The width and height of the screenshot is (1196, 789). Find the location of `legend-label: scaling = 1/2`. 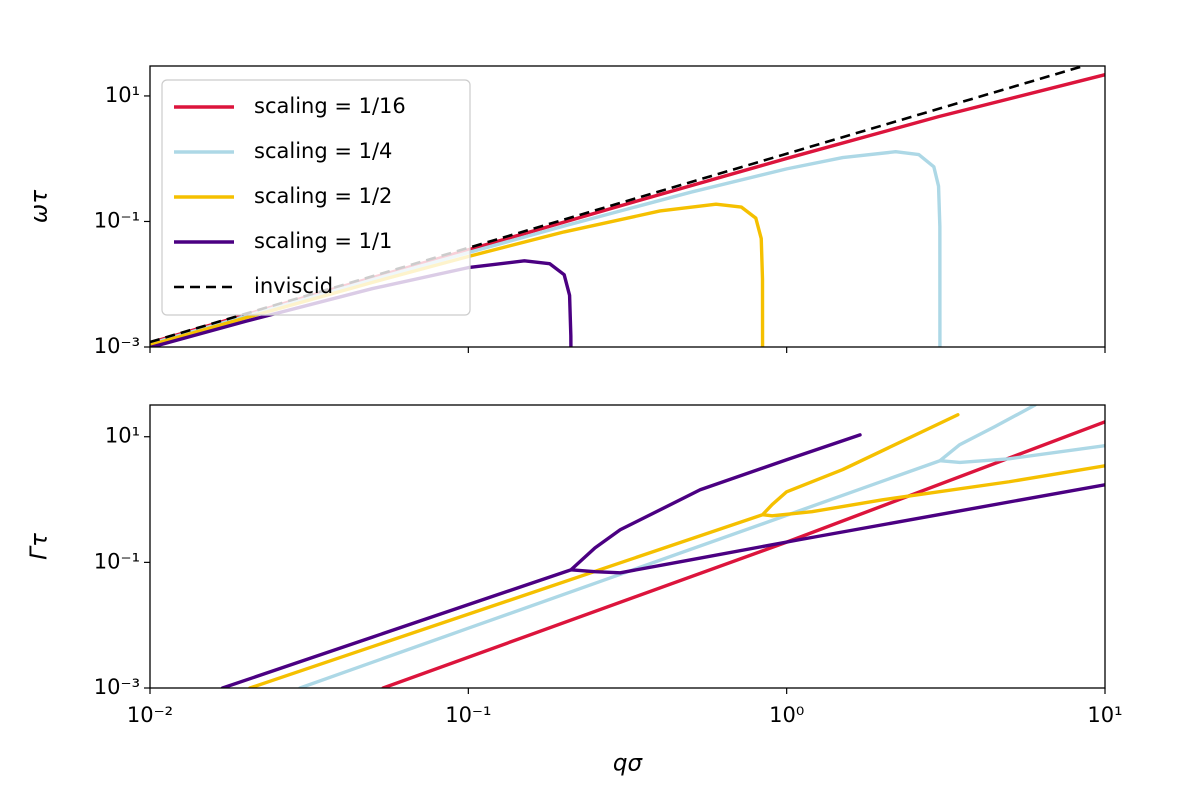

legend-label: scaling = 1/2 is located at coordinates (323, 196).